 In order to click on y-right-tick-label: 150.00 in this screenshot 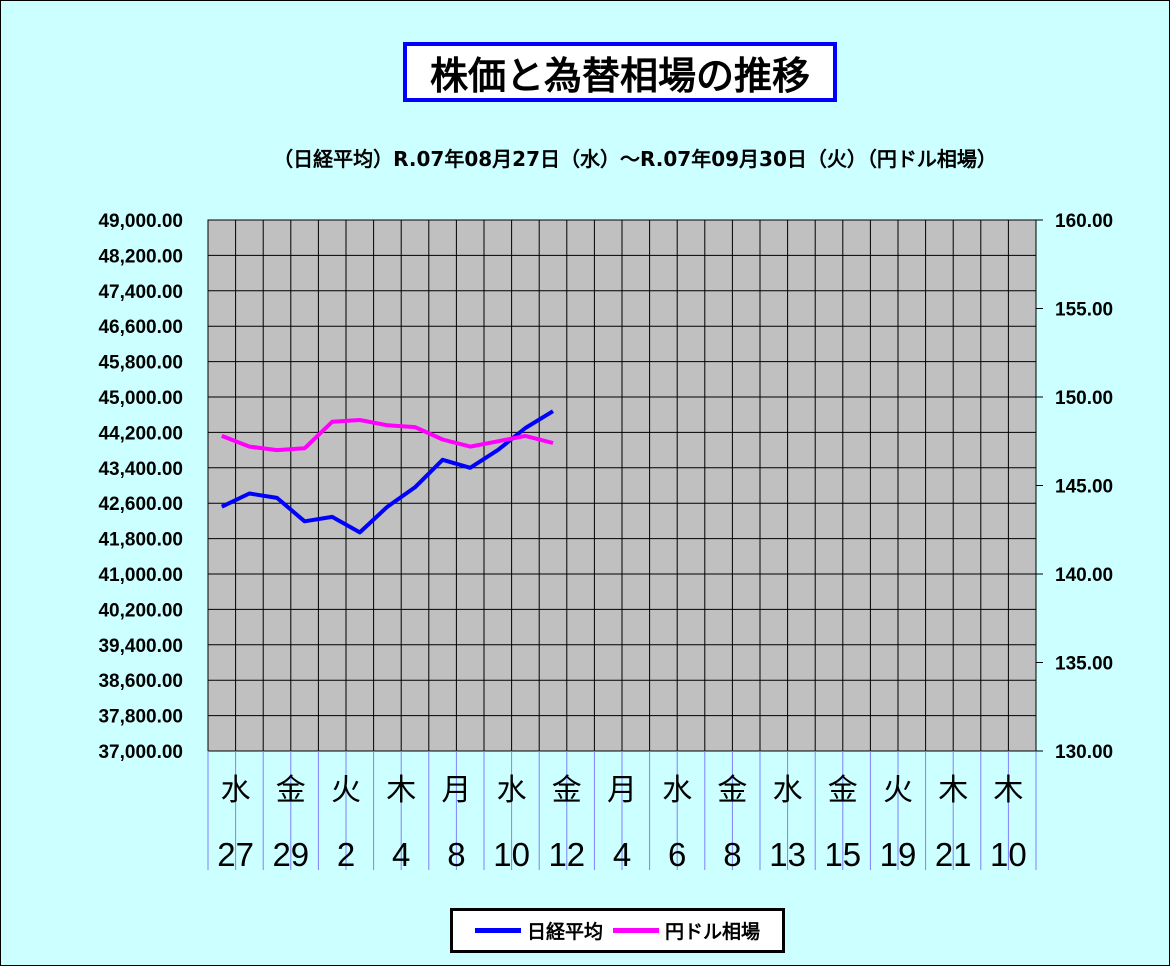, I will do `click(1084, 398)`.